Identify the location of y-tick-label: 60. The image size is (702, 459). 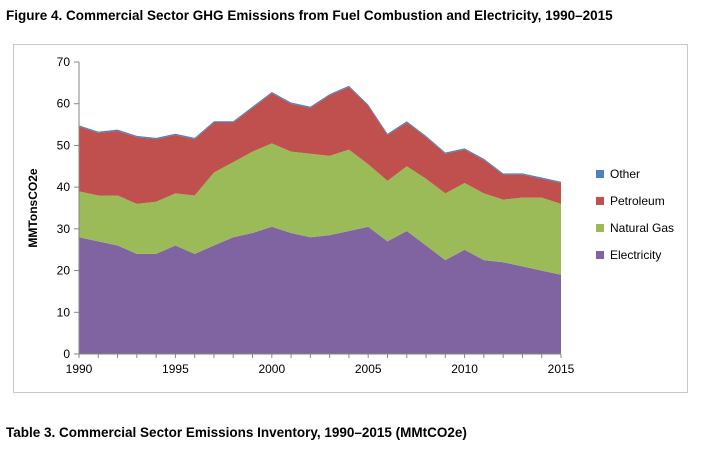
(64, 104).